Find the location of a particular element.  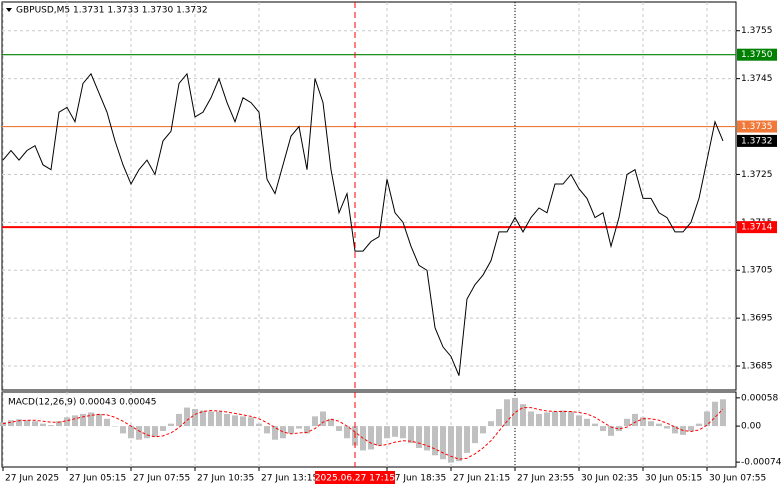

x-tick-label: 30 Jun 05:15 is located at coordinates (673, 479).